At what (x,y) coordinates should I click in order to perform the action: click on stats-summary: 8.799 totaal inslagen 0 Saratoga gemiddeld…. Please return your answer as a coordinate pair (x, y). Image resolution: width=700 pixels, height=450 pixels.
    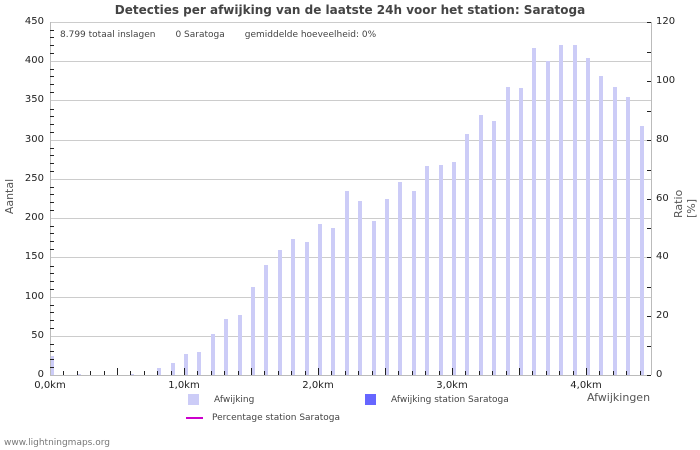
    Looking at the image, I should click on (228, 35).